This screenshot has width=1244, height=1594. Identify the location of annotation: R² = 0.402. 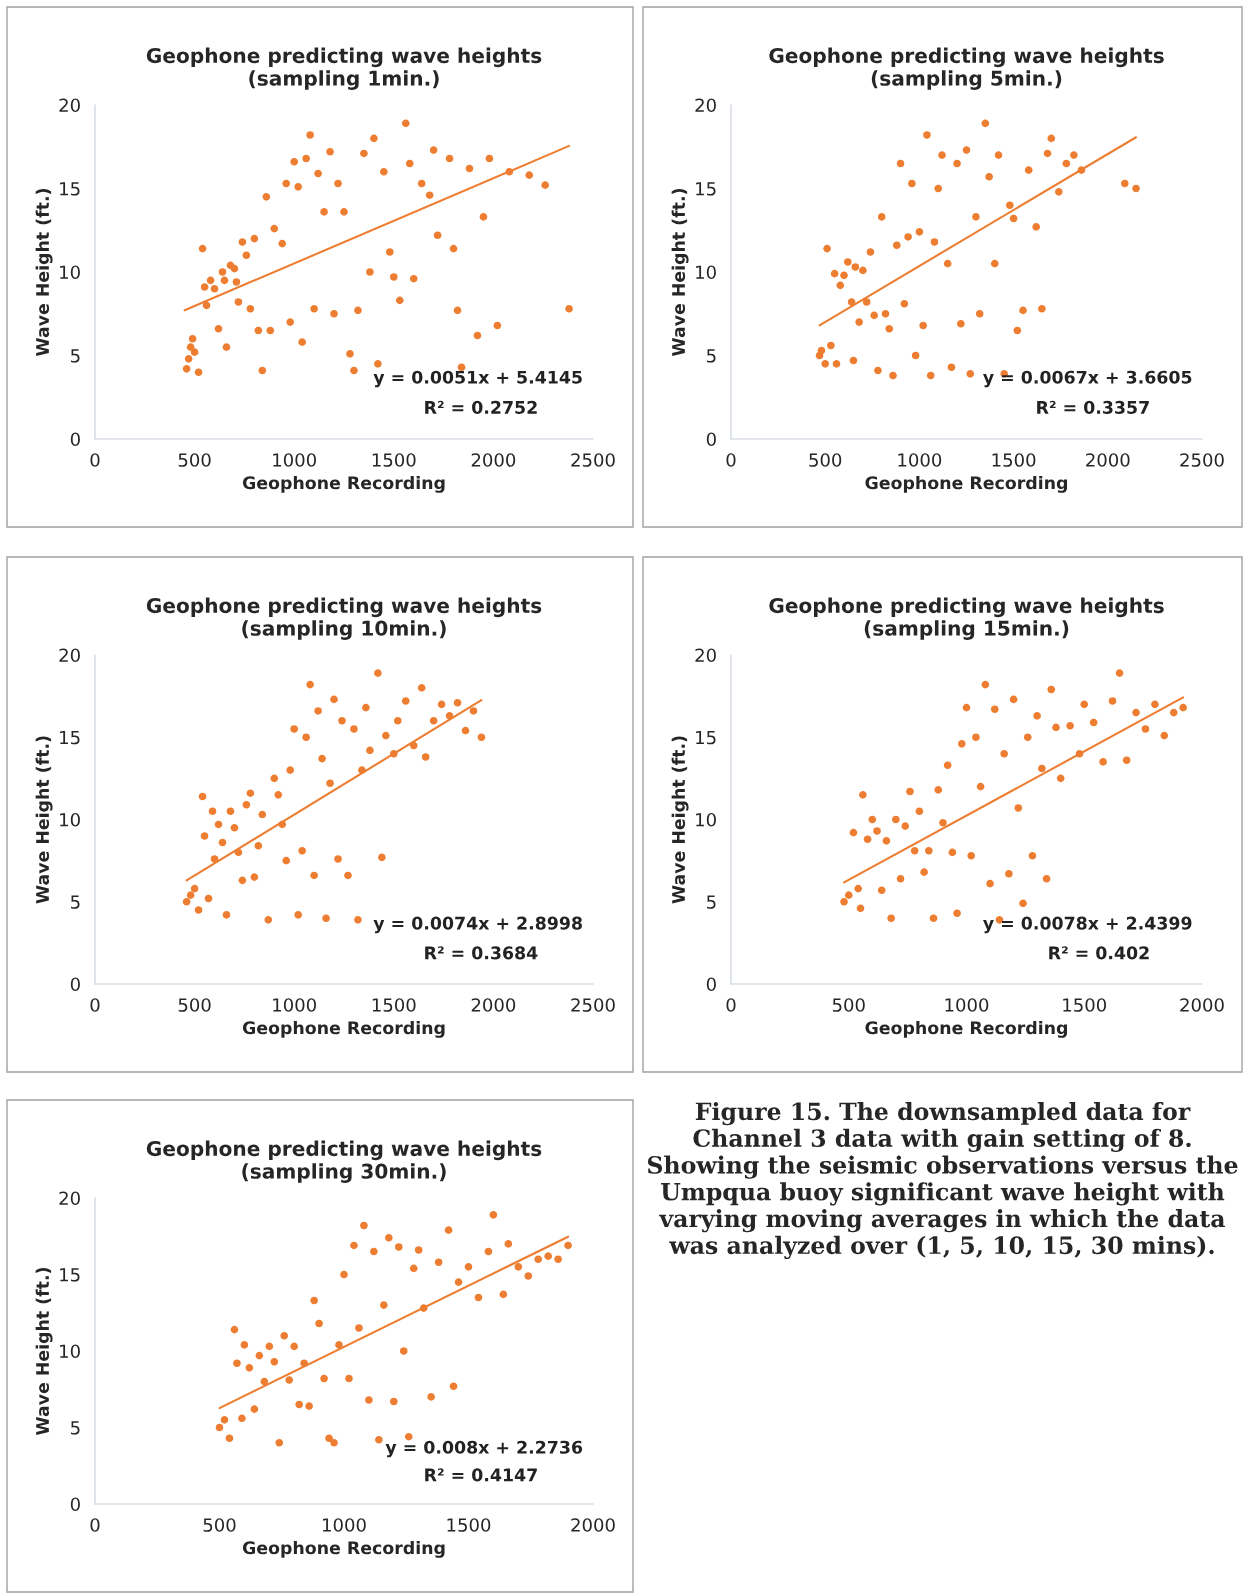
(1099, 953).